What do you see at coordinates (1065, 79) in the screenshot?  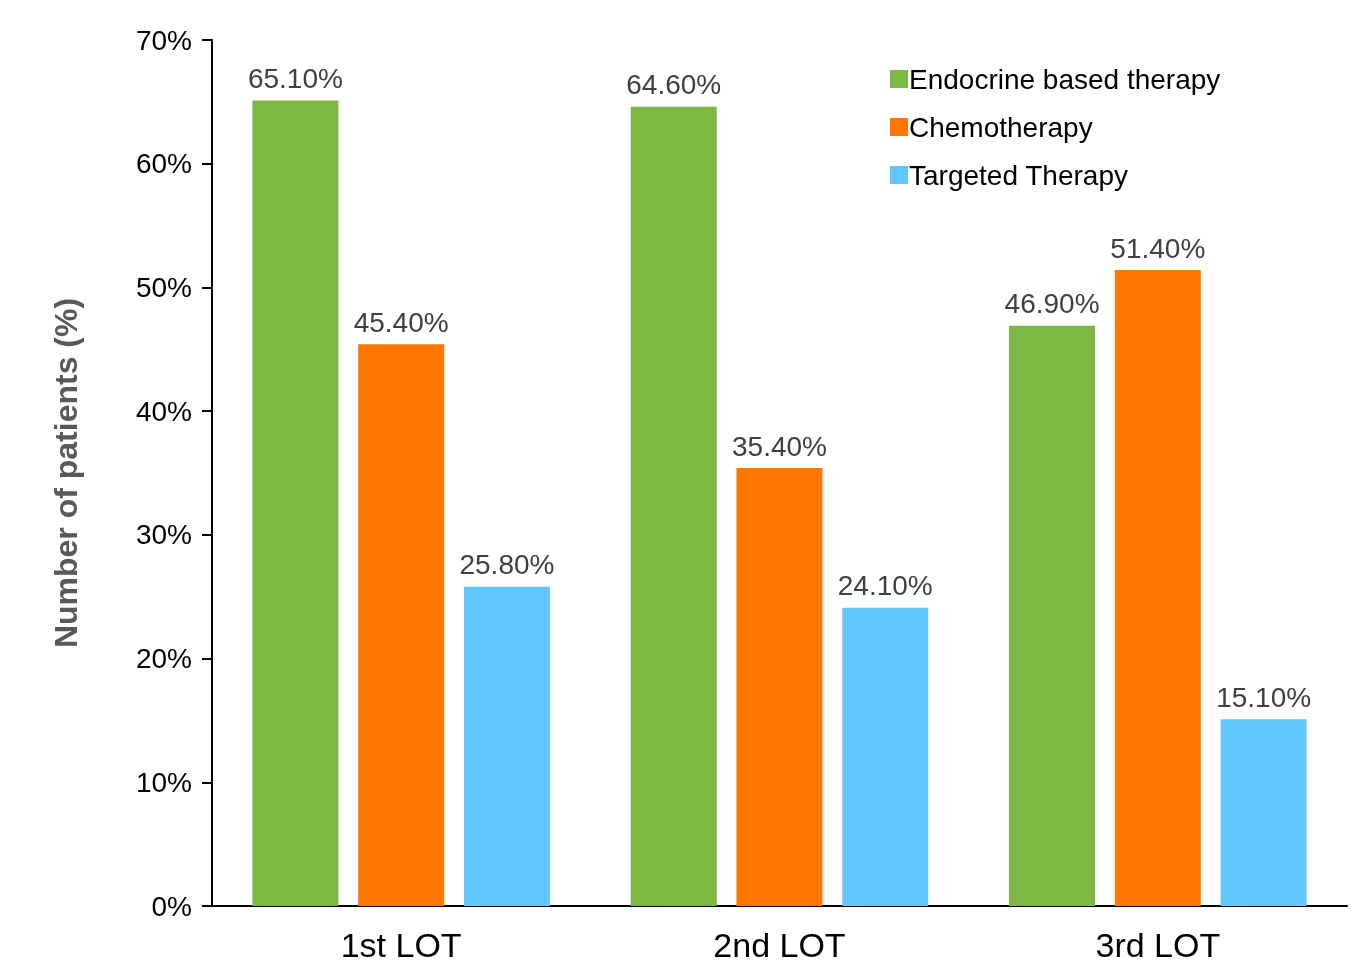 I see `legend-label: Endocrine based therapy` at bounding box center [1065, 79].